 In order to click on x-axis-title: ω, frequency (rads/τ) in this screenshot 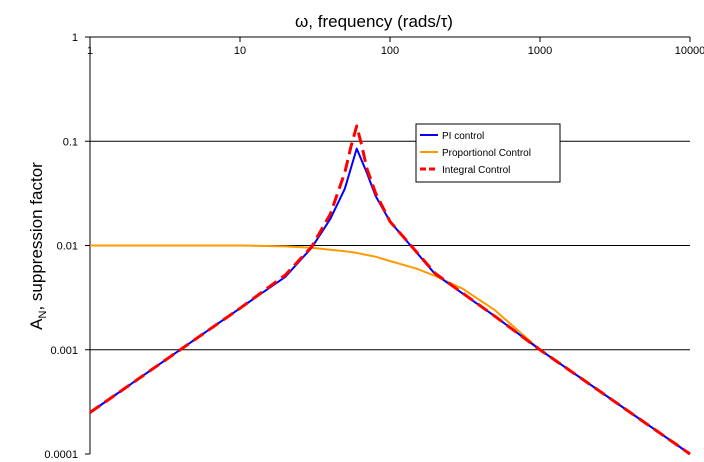, I will do `click(374, 21)`.